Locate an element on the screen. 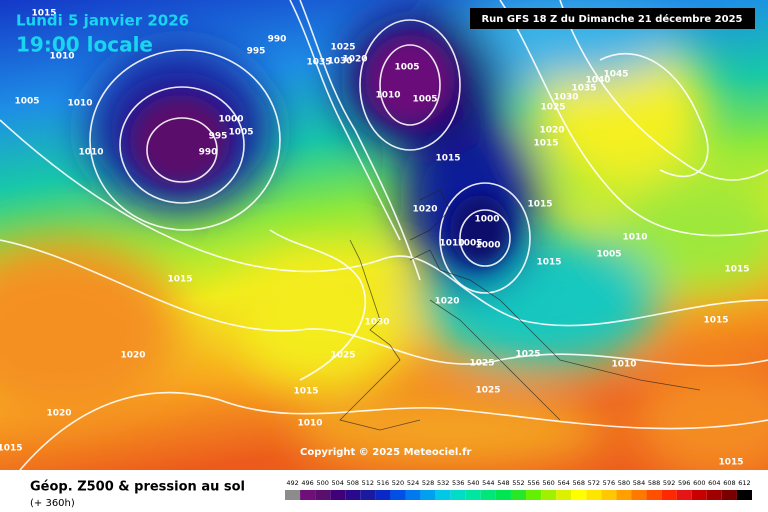  scale-label: 588 is located at coordinates (654, 483).